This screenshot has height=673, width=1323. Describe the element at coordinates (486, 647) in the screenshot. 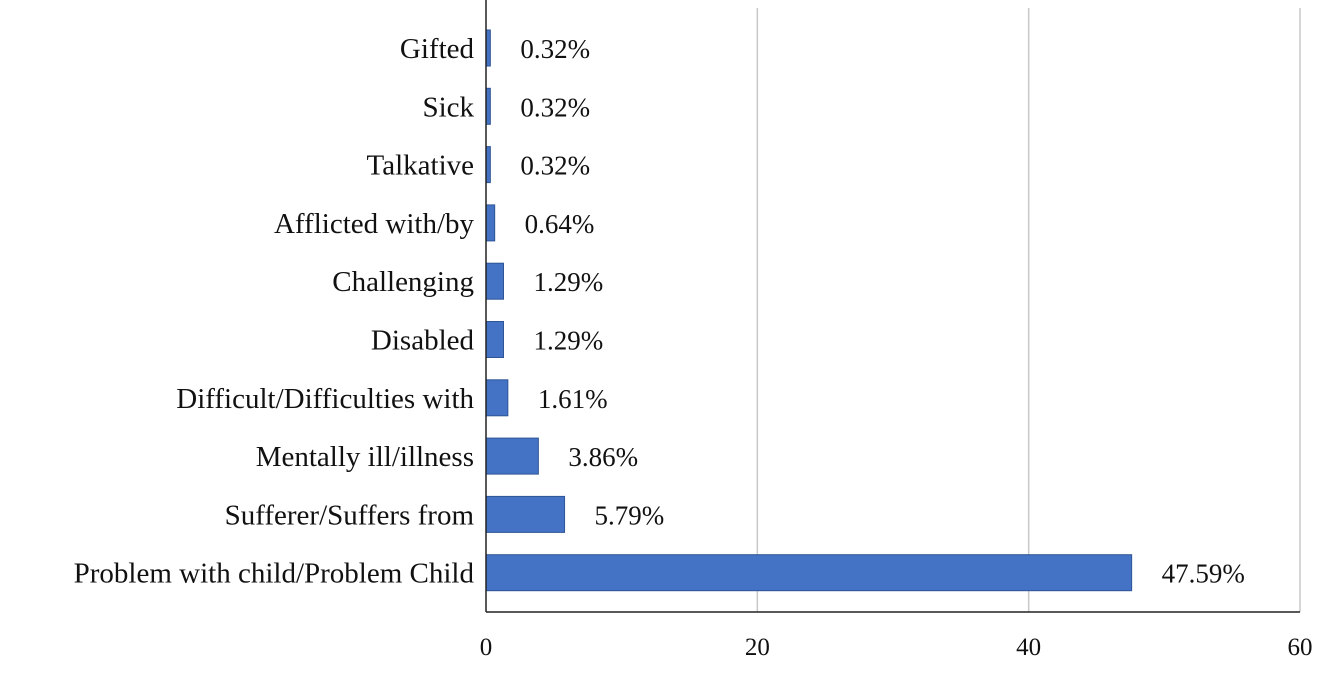

I see `x-tick-label: 0` at that location.